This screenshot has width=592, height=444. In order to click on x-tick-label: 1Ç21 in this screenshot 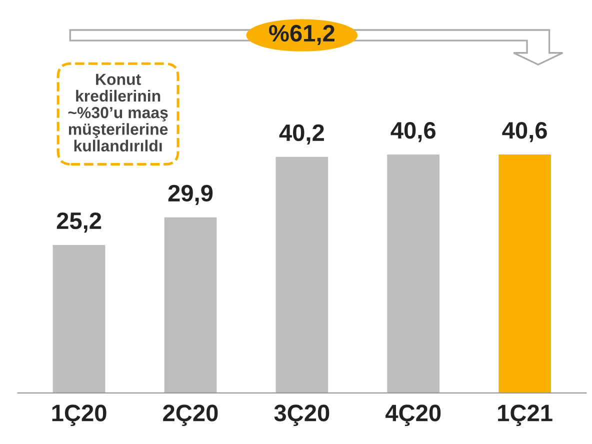, I will do `click(525, 415)`.